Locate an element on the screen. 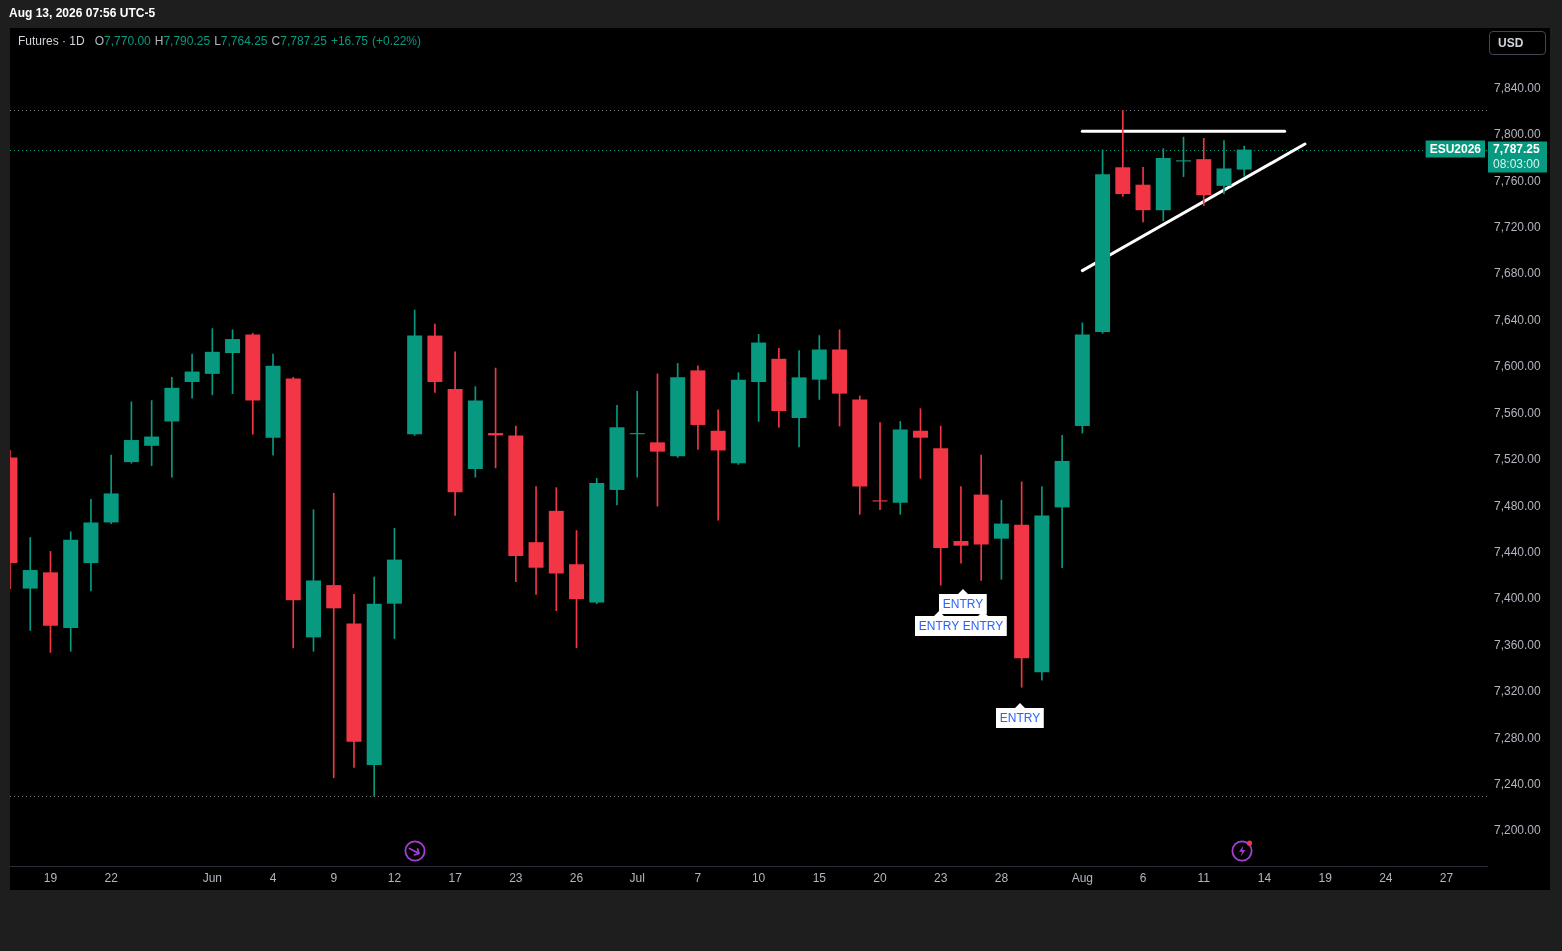  x-tick-label: 28 is located at coordinates (1001, 877).